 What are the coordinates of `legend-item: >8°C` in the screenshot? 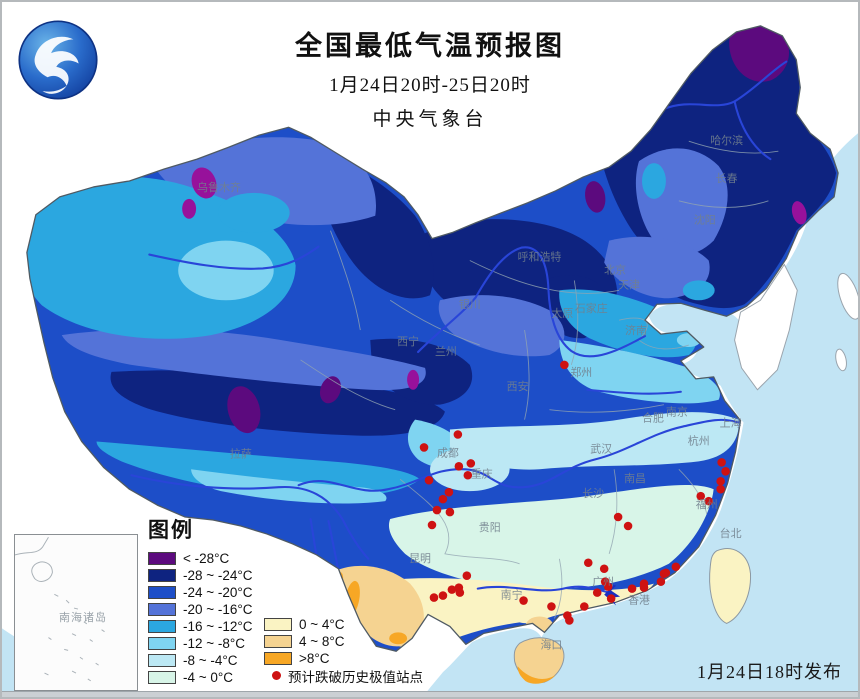 It's located at (343, 658).